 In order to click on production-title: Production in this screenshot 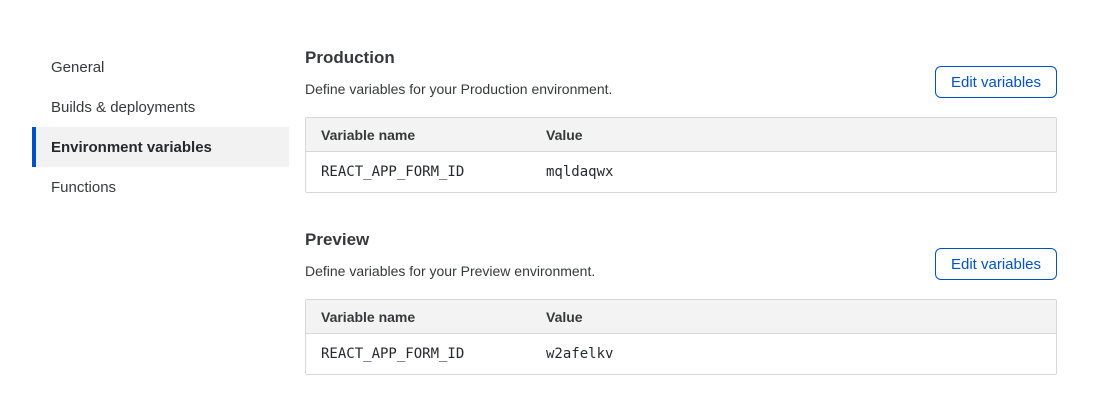, I will do `click(350, 57)`.